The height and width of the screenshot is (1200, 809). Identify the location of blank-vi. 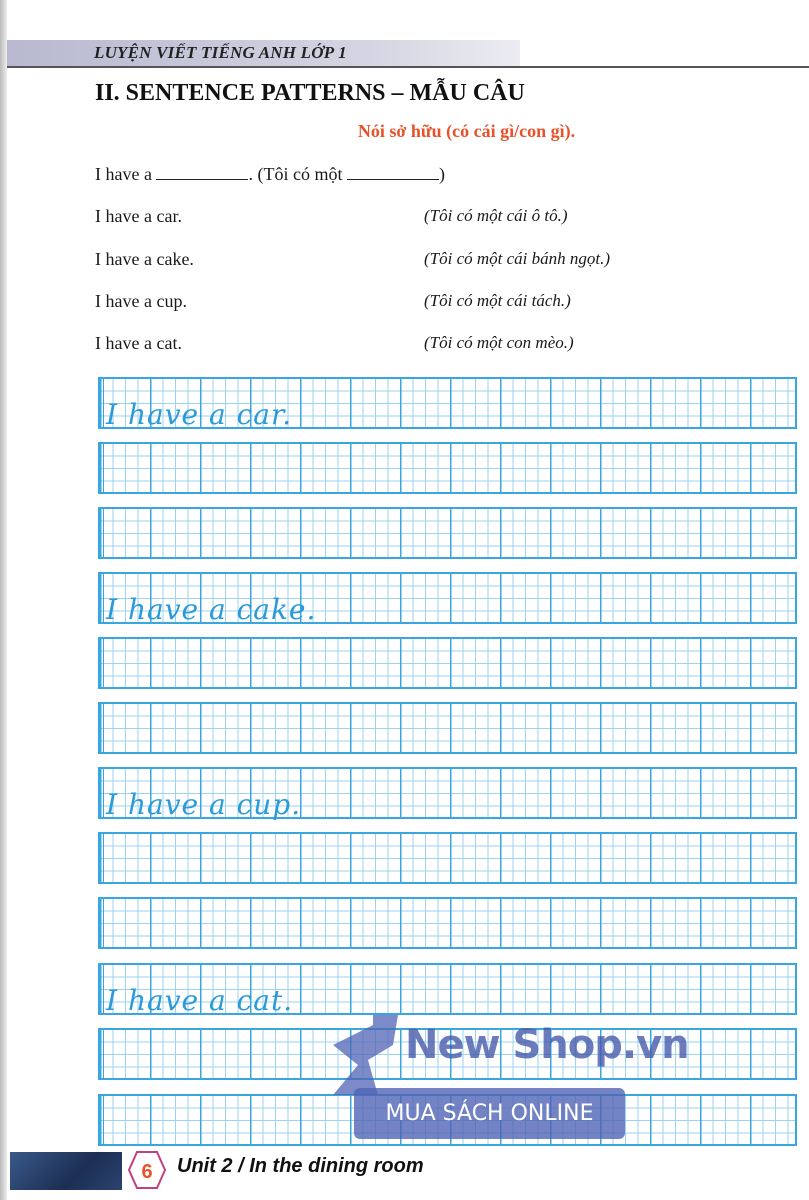
(392, 172).